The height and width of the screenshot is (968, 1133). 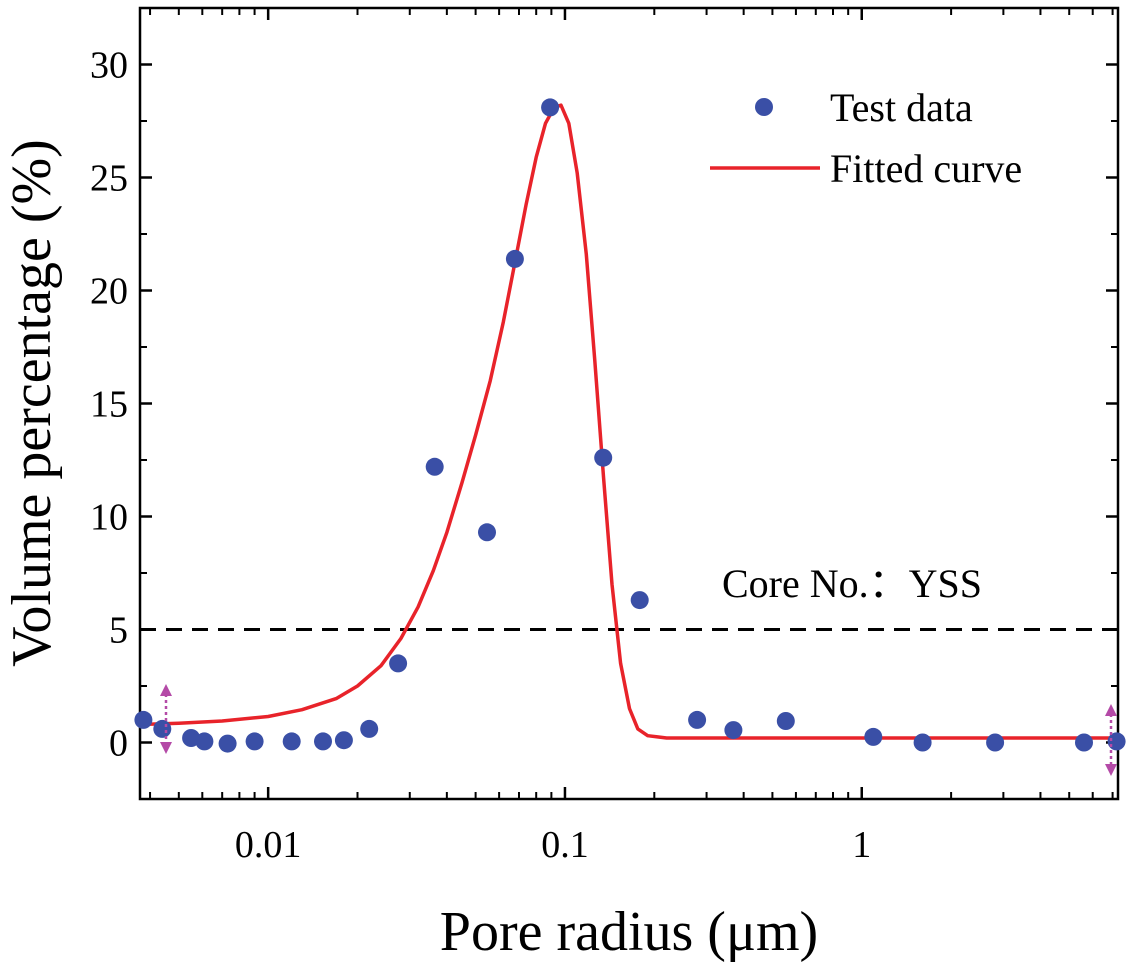 What do you see at coordinates (118, 744) in the screenshot?
I see `y-tick-label: 0` at bounding box center [118, 744].